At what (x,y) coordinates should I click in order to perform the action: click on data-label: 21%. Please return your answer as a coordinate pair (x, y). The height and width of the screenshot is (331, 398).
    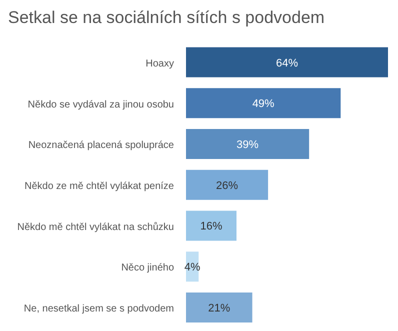
    Looking at the image, I should click on (219, 308).